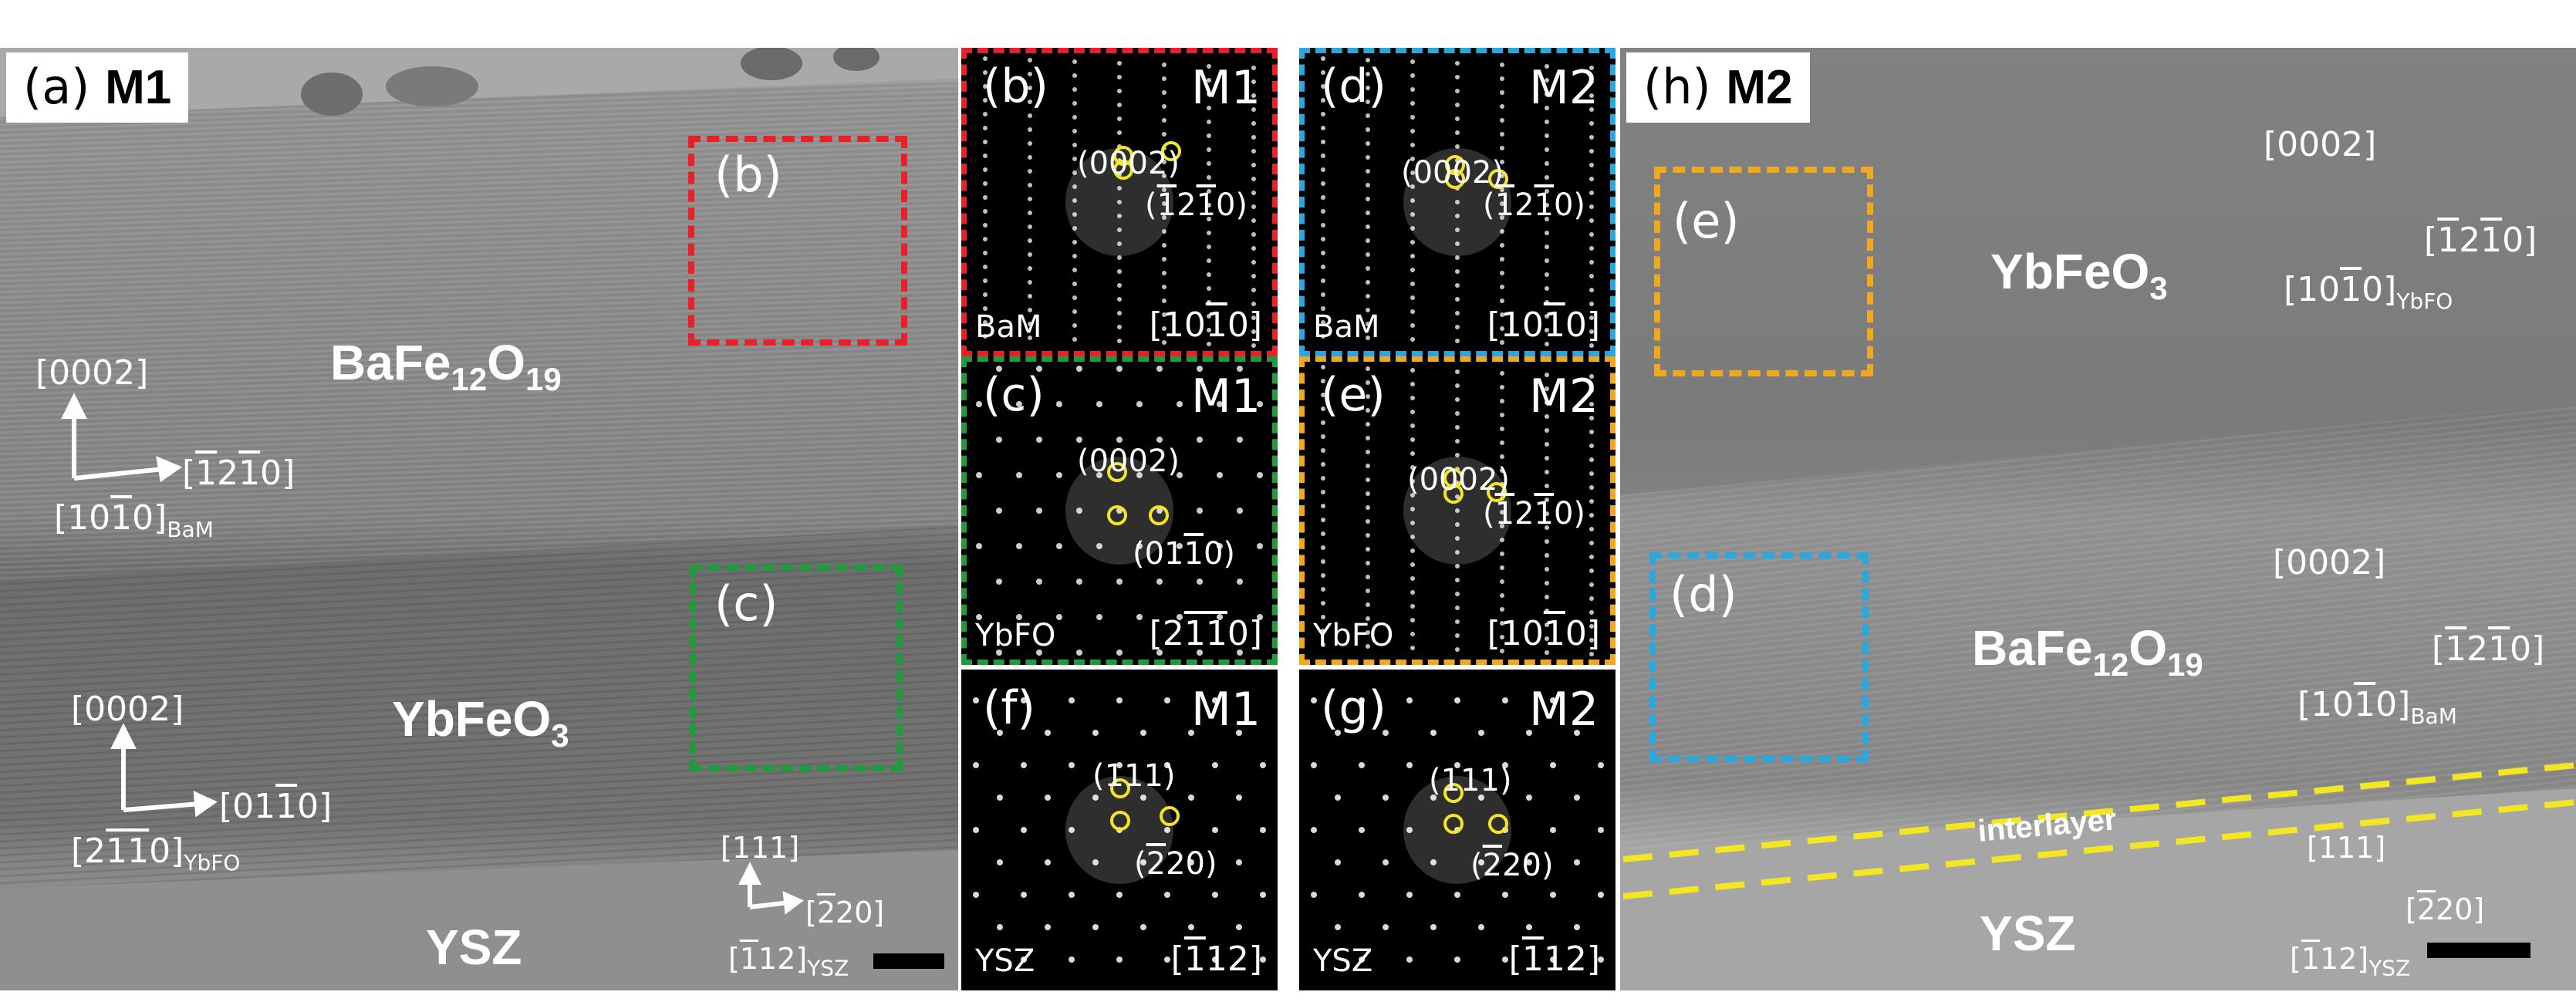 This screenshot has width=2576, height=1002. Describe the element at coordinates (446, 366) in the screenshot. I see `panel-a-bafe12o19-label: BaFe12O19` at that location.